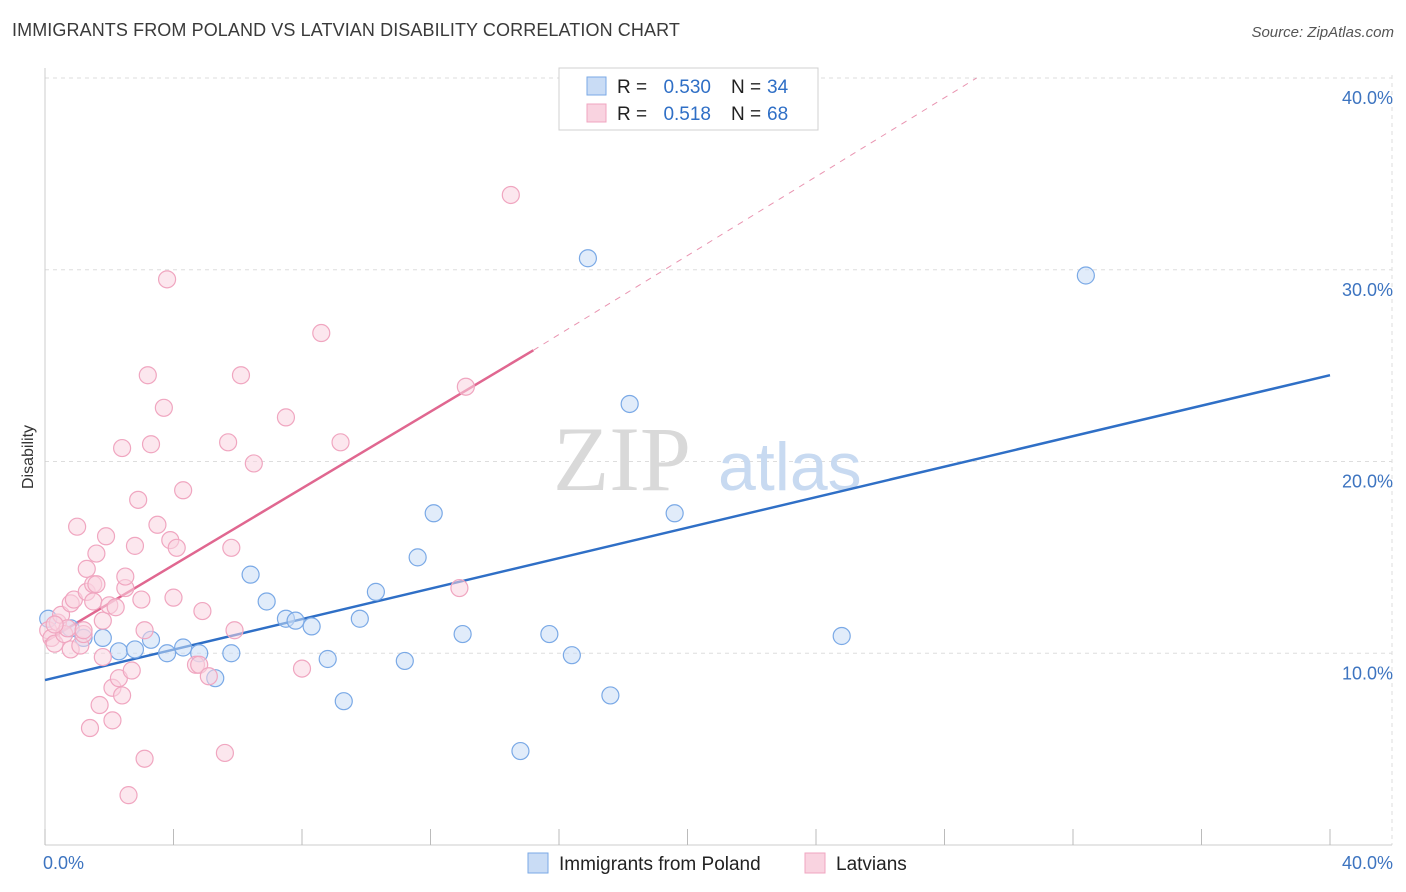 Image resolution: width=1406 pixels, height=892 pixels. I want to click on legend: R = 0.530 N = 34 R = 0.518 N = 68, so click(688, 99).